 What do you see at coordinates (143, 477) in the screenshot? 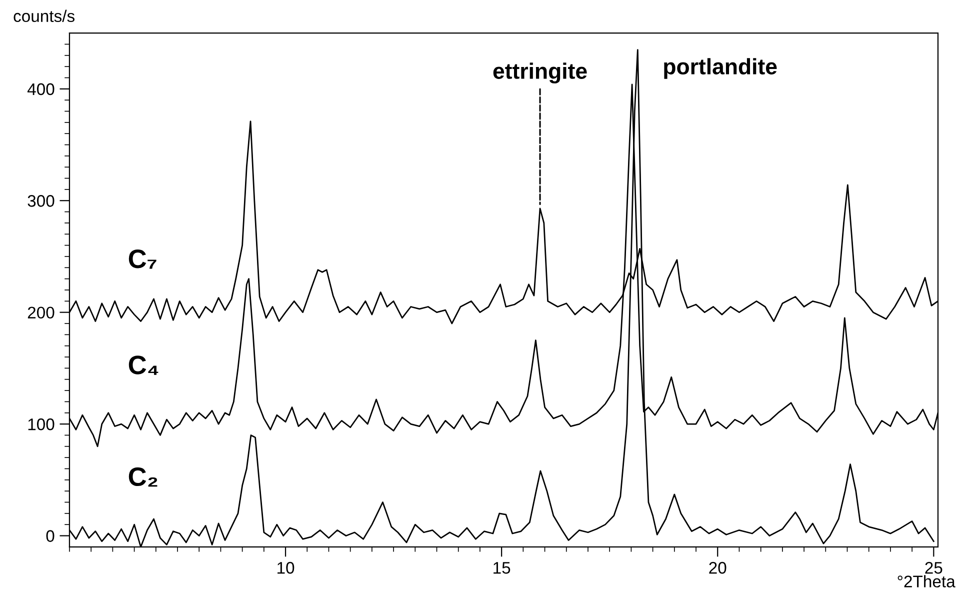
I see `series-label: C₂` at bounding box center [143, 477].